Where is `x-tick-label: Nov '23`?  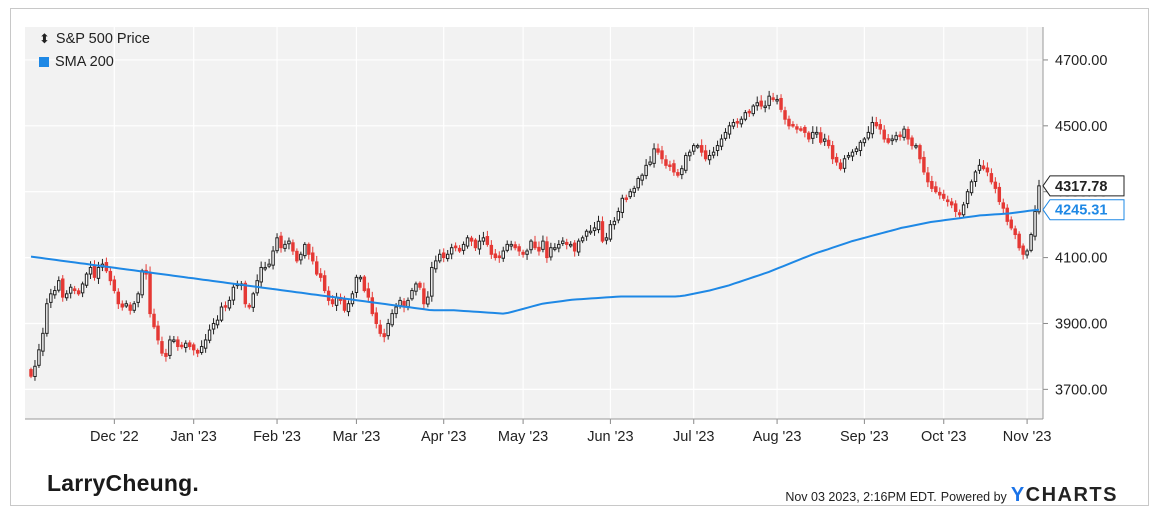 x-tick-label: Nov '23 is located at coordinates (1027, 437).